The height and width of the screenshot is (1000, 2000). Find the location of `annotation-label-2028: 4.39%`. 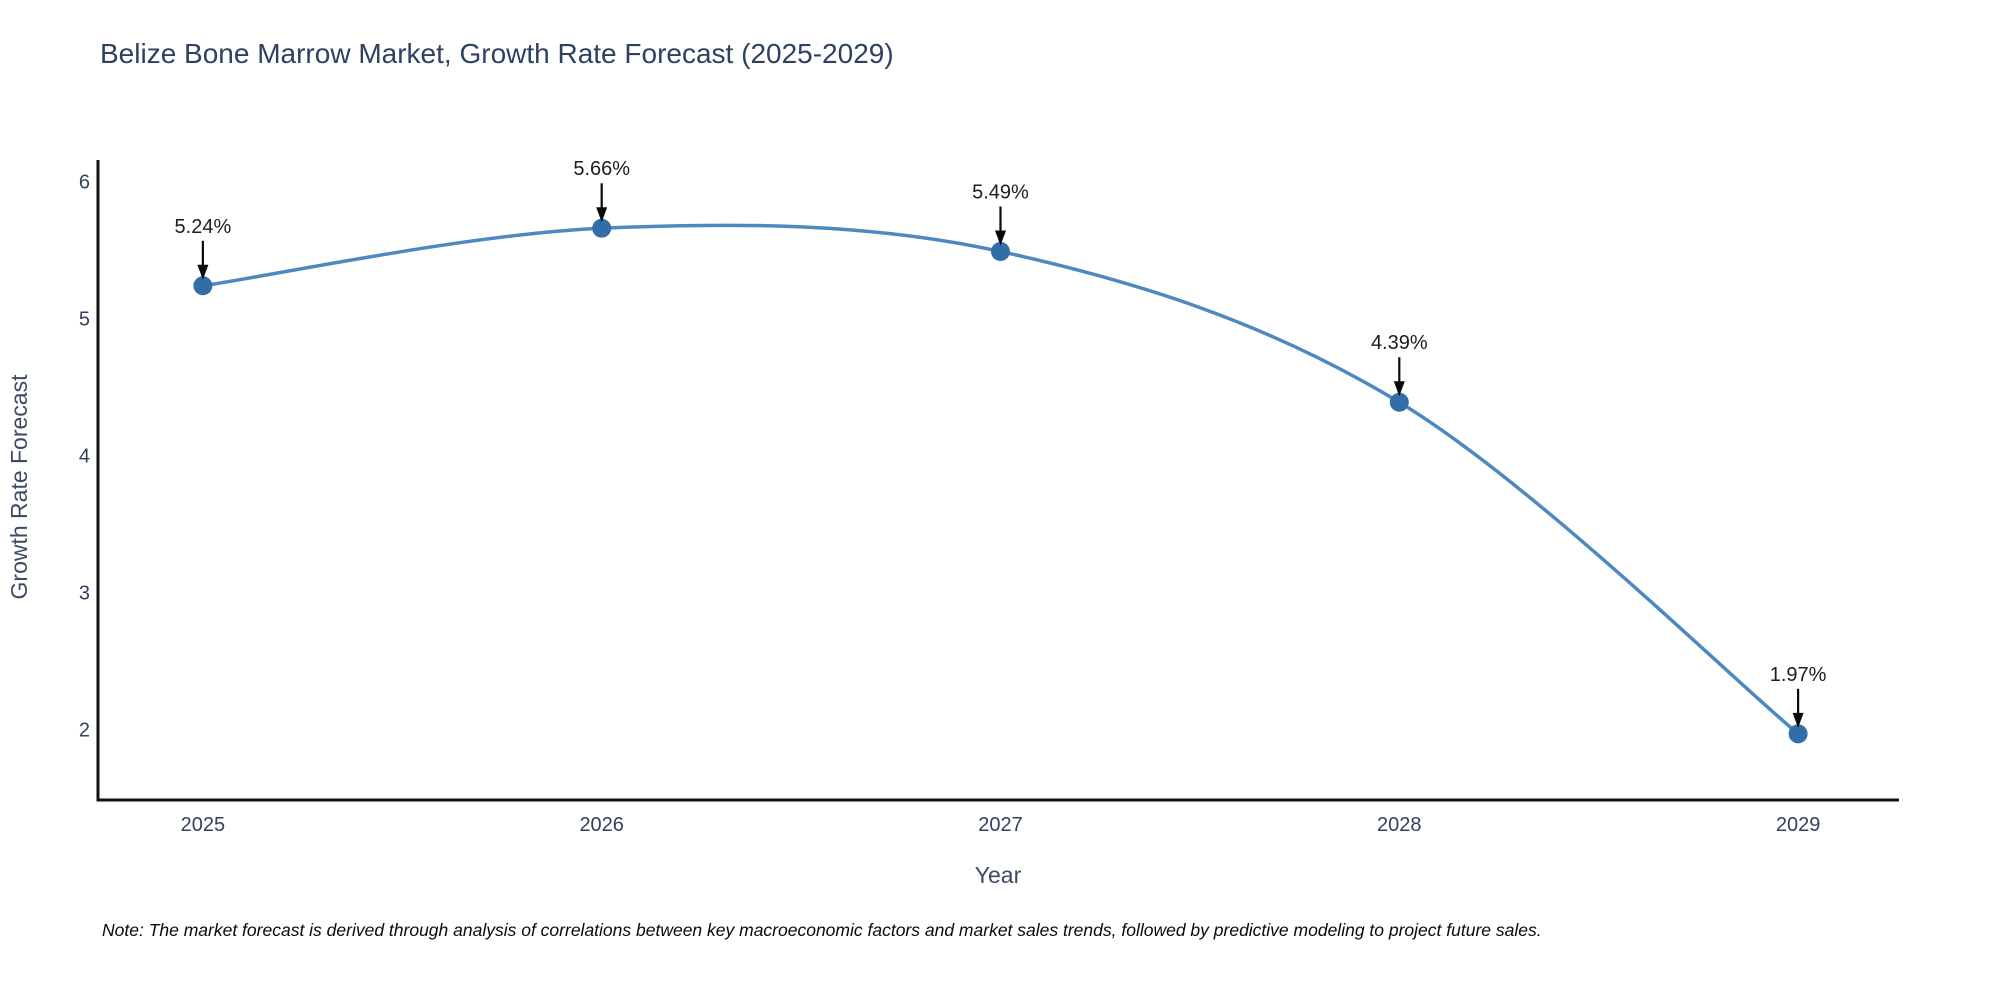

annotation-label-2028: 4.39% is located at coordinates (1399, 343).